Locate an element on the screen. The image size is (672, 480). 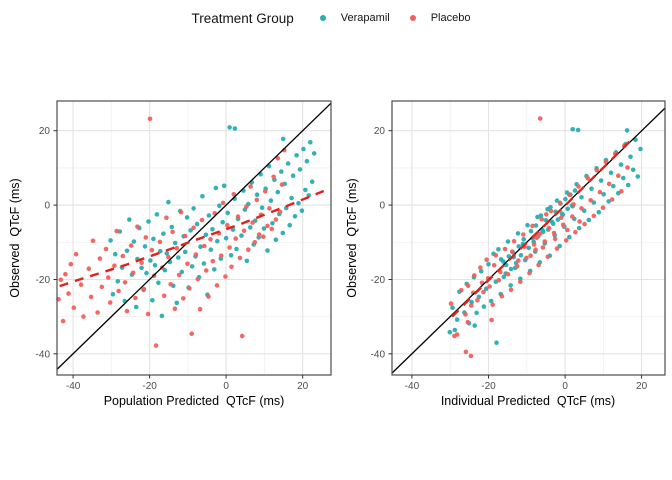
legend-item-placebo: Placebo is located at coordinates (439, 18).